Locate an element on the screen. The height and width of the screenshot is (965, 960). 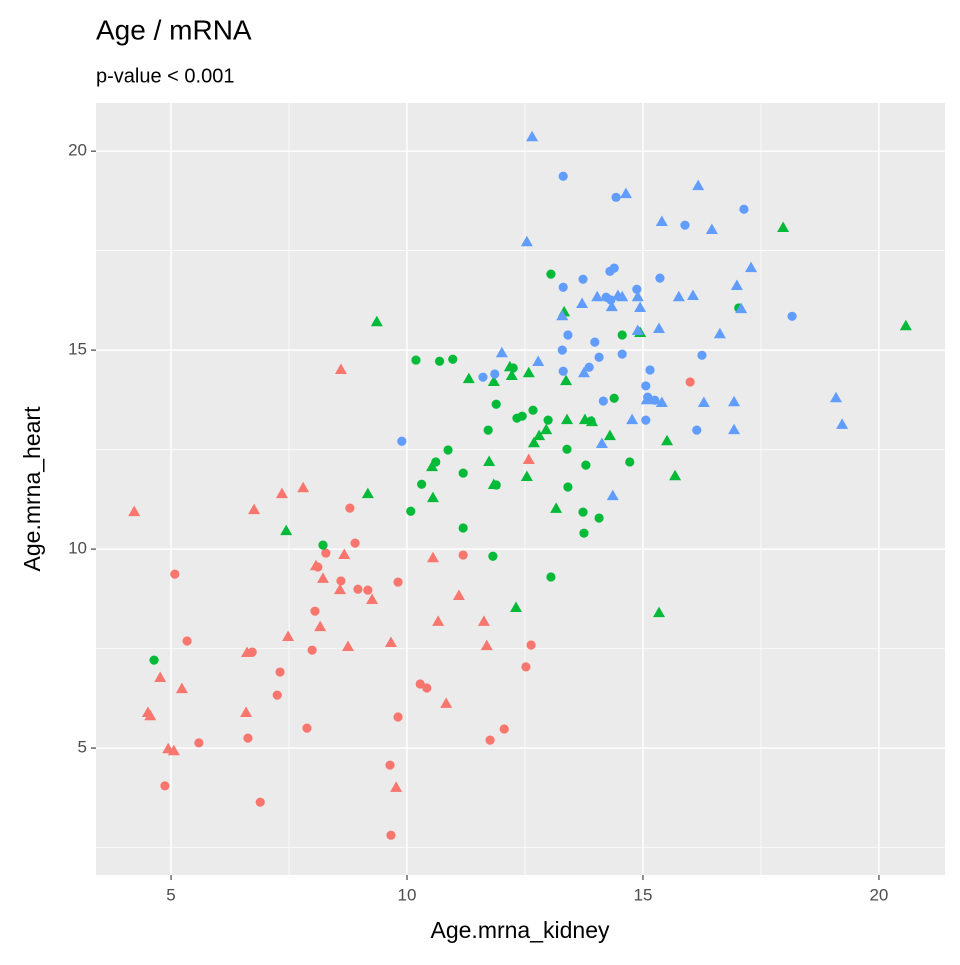
y-axis-title: Age.mrna_heart is located at coordinates (32, 489).